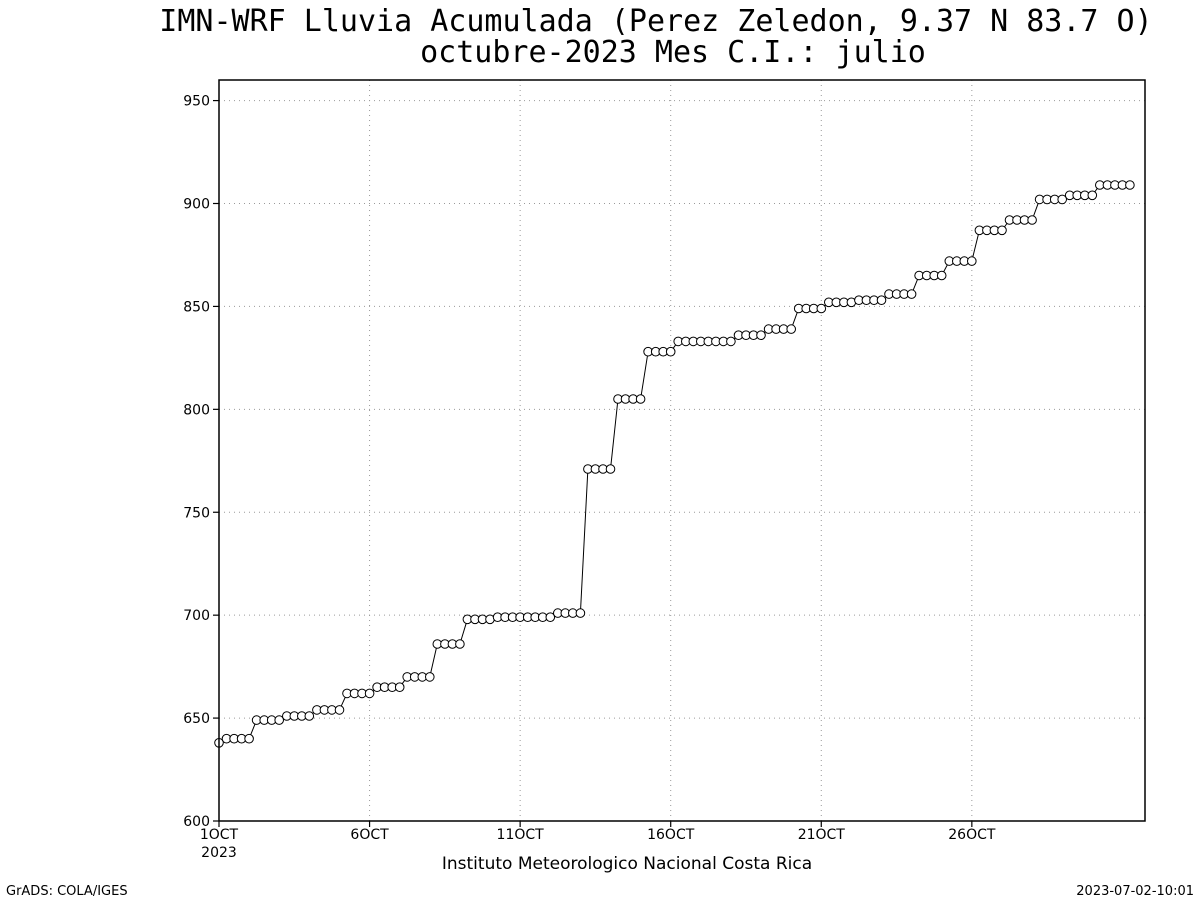  Describe the element at coordinates (196, 822) in the screenshot. I see `y-tick-label: 600` at that location.